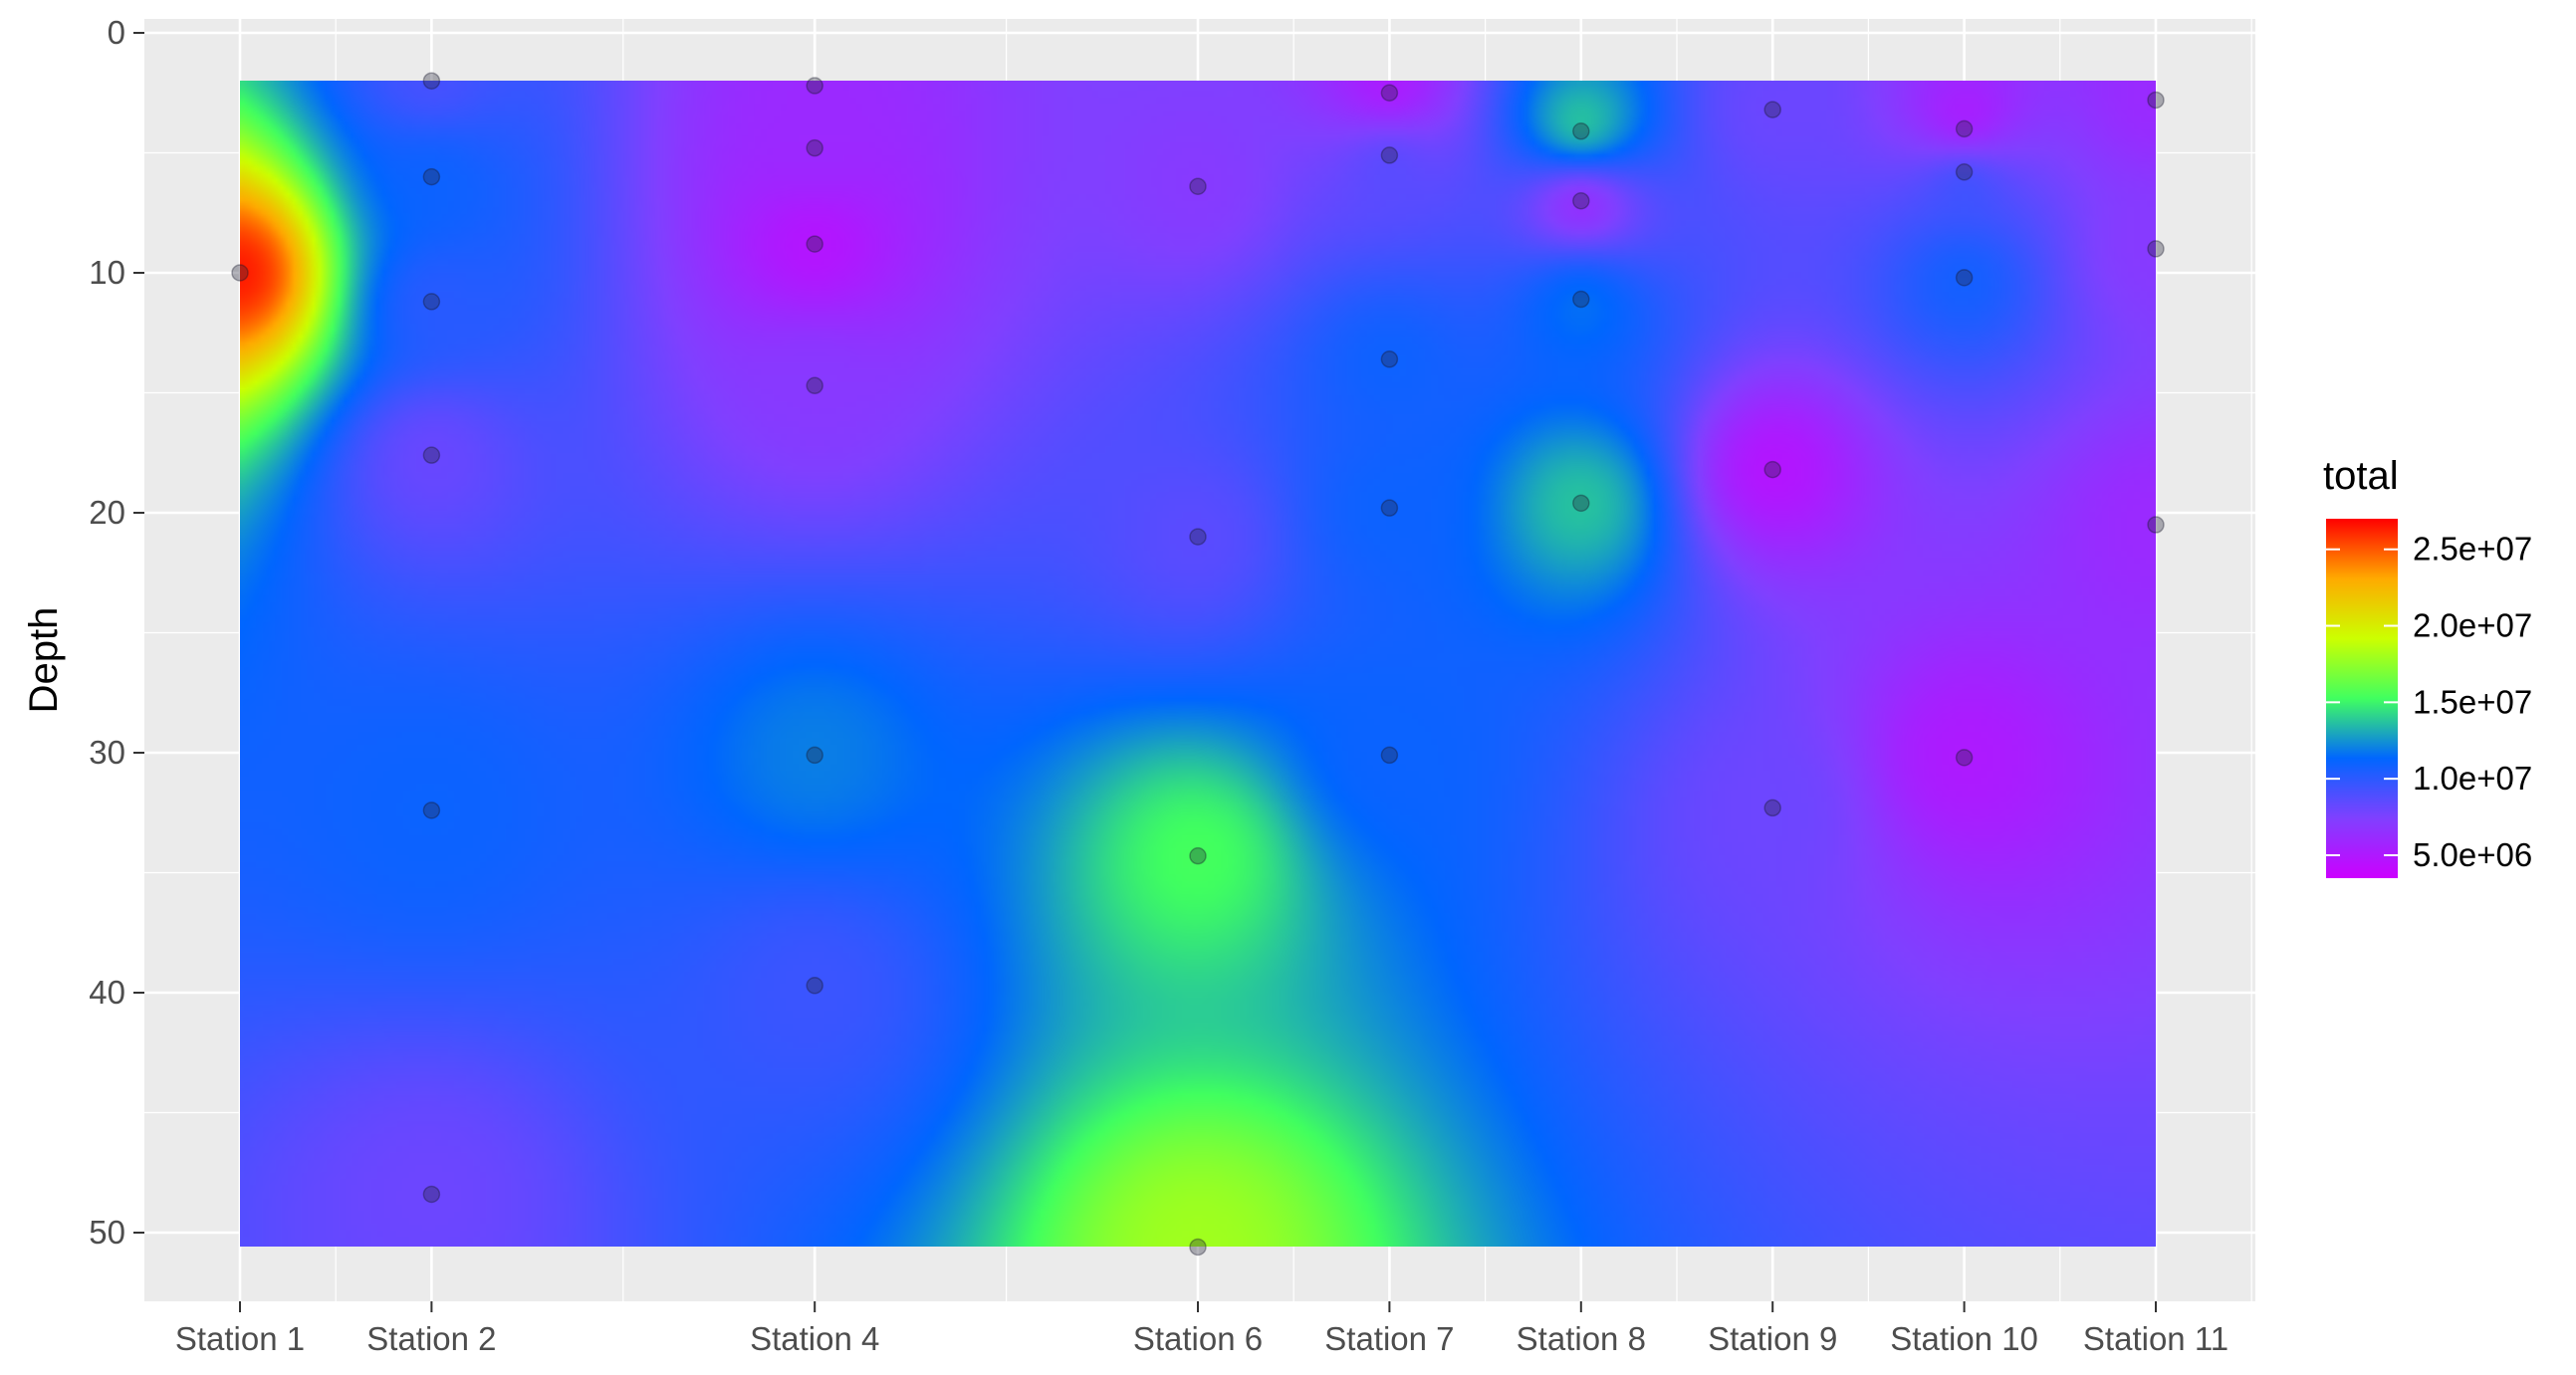 This screenshot has width=2576, height=1375. I want to click on legend-break-label: 5.0e+06, so click(2472, 854).